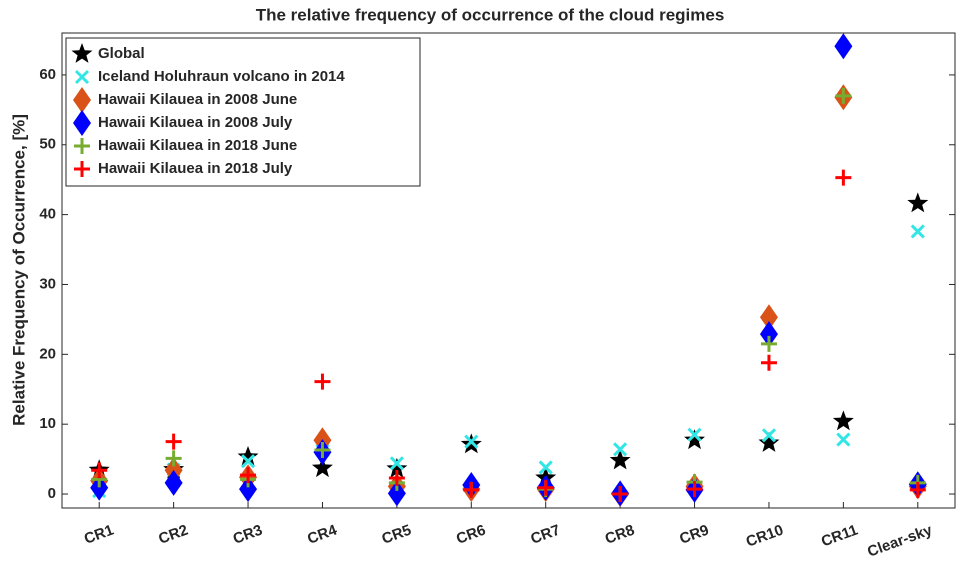  What do you see at coordinates (248, 535) in the screenshot?
I see `x-tick-label: CR3` at bounding box center [248, 535].